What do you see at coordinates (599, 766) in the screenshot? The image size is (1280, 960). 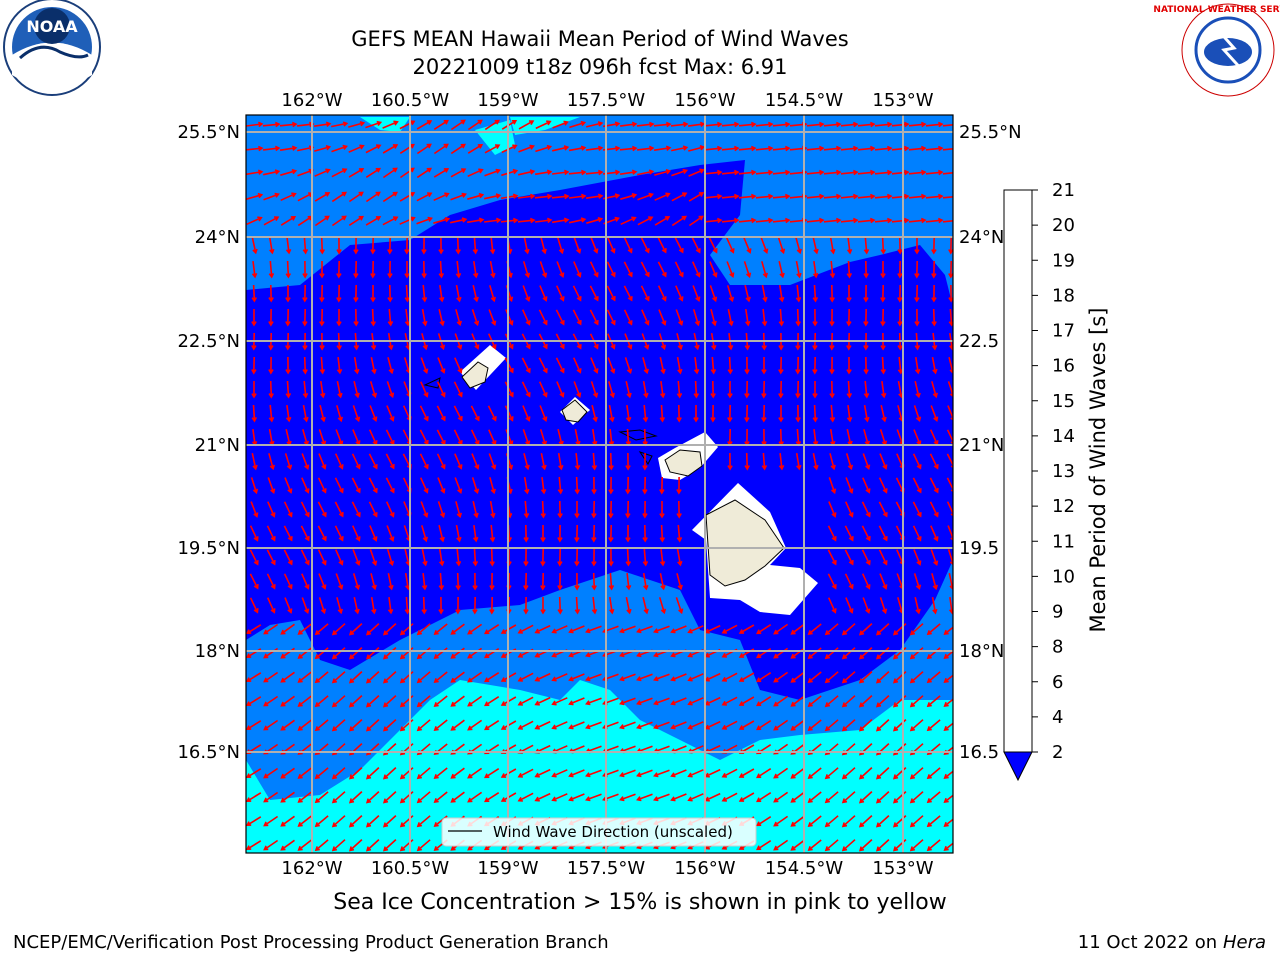 I see `sea-long-period` at bounding box center [599, 766].